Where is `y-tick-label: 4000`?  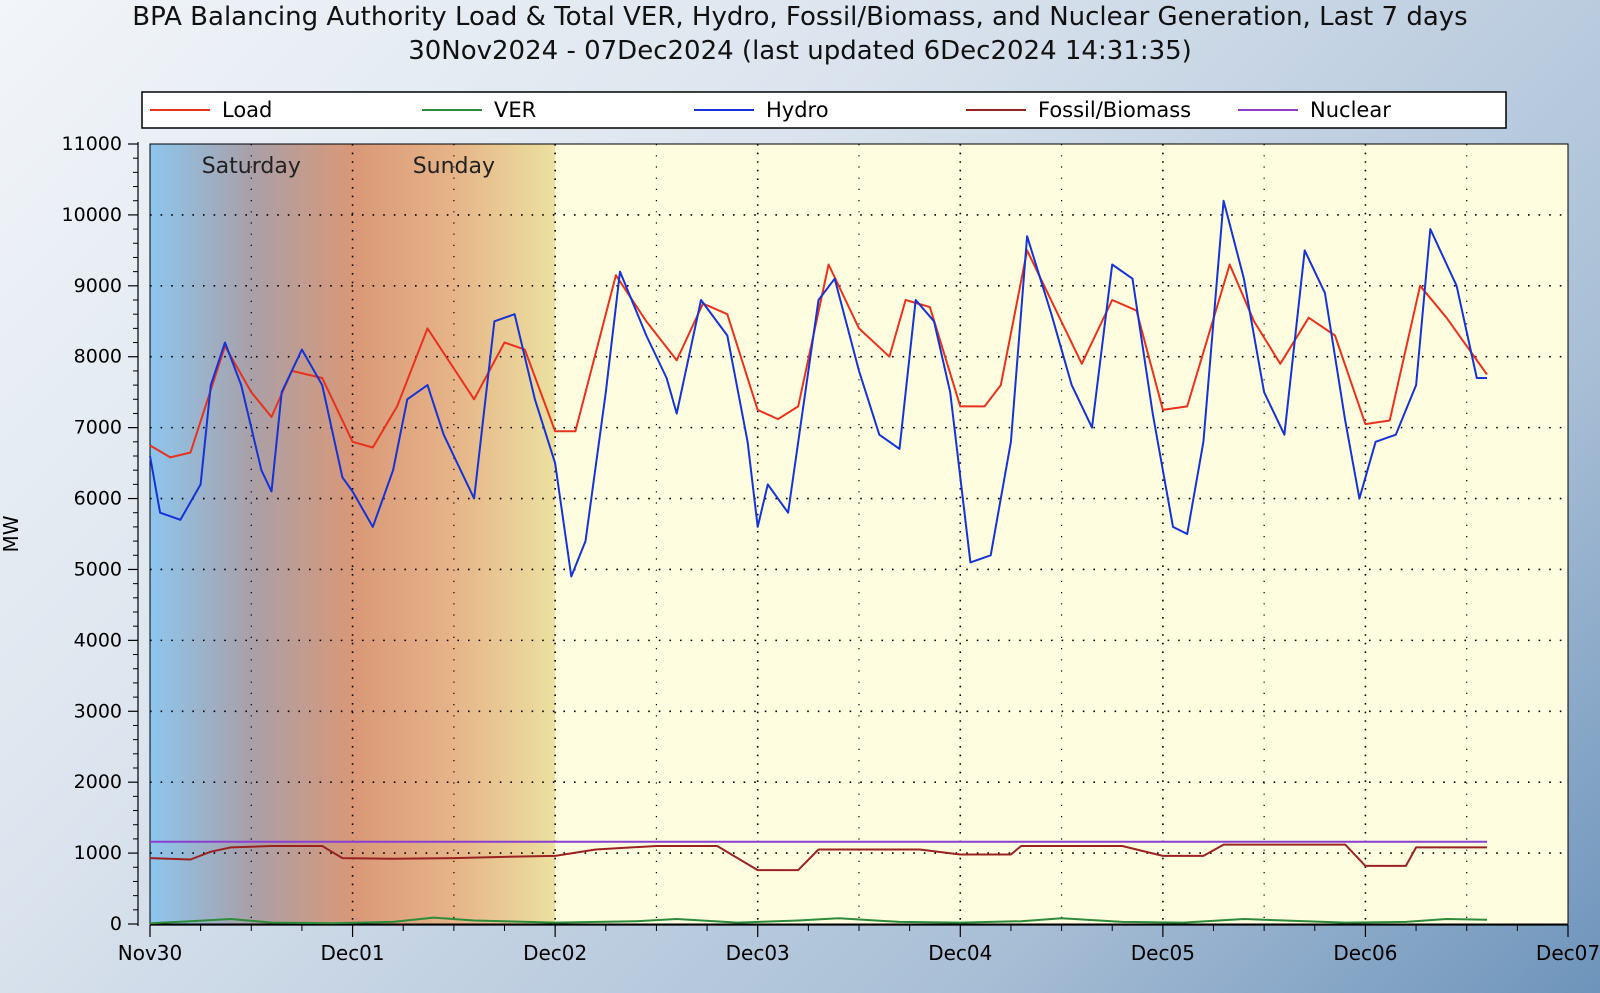 y-tick-label: 4000 is located at coordinates (98, 640).